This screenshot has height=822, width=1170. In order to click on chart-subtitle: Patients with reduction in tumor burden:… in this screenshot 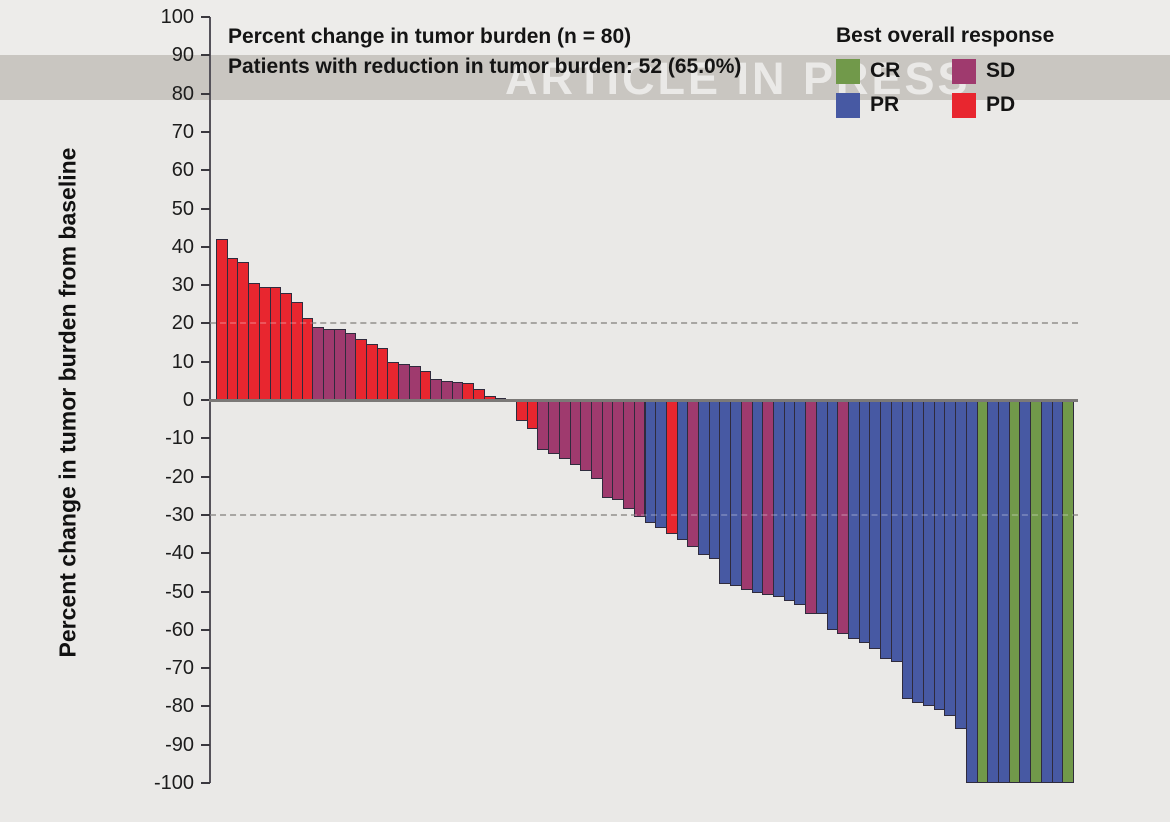, I will do `click(485, 66)`.